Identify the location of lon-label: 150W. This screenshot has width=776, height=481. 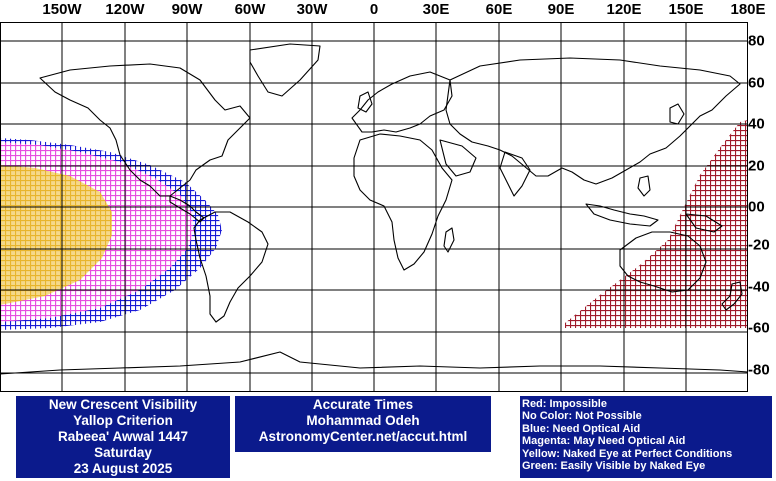
(62, 9).